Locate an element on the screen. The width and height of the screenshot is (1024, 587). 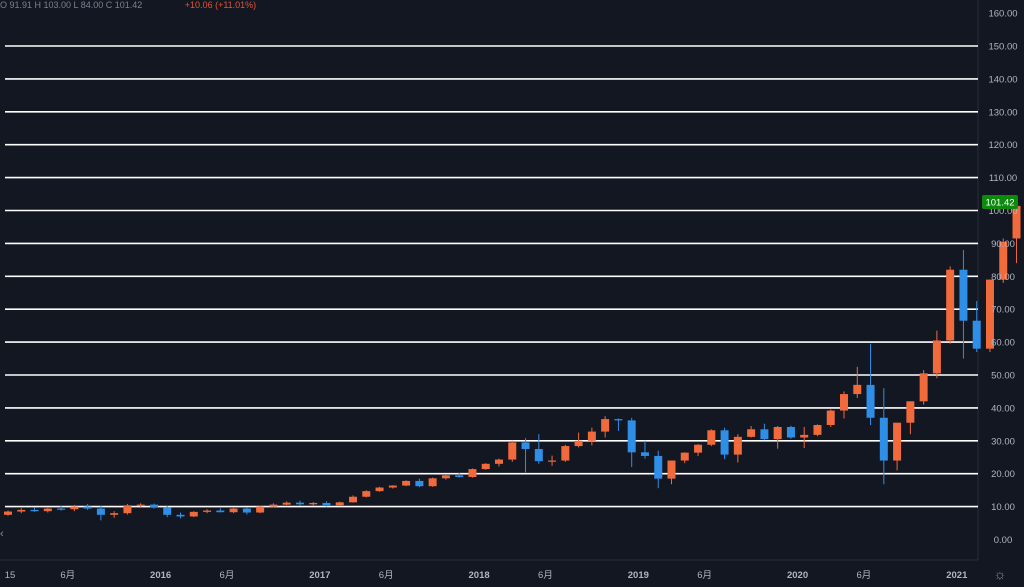
price-axis-tick-label: 60.00 is located at coordinates (1003, 343).